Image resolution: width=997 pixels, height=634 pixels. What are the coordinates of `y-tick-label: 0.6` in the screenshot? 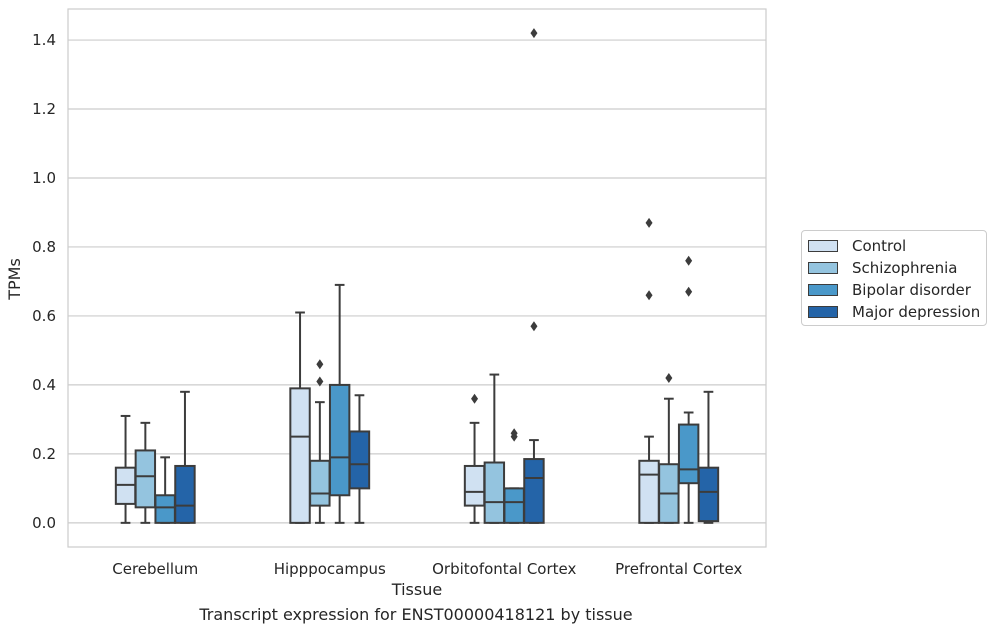 It's located at (44, 316).